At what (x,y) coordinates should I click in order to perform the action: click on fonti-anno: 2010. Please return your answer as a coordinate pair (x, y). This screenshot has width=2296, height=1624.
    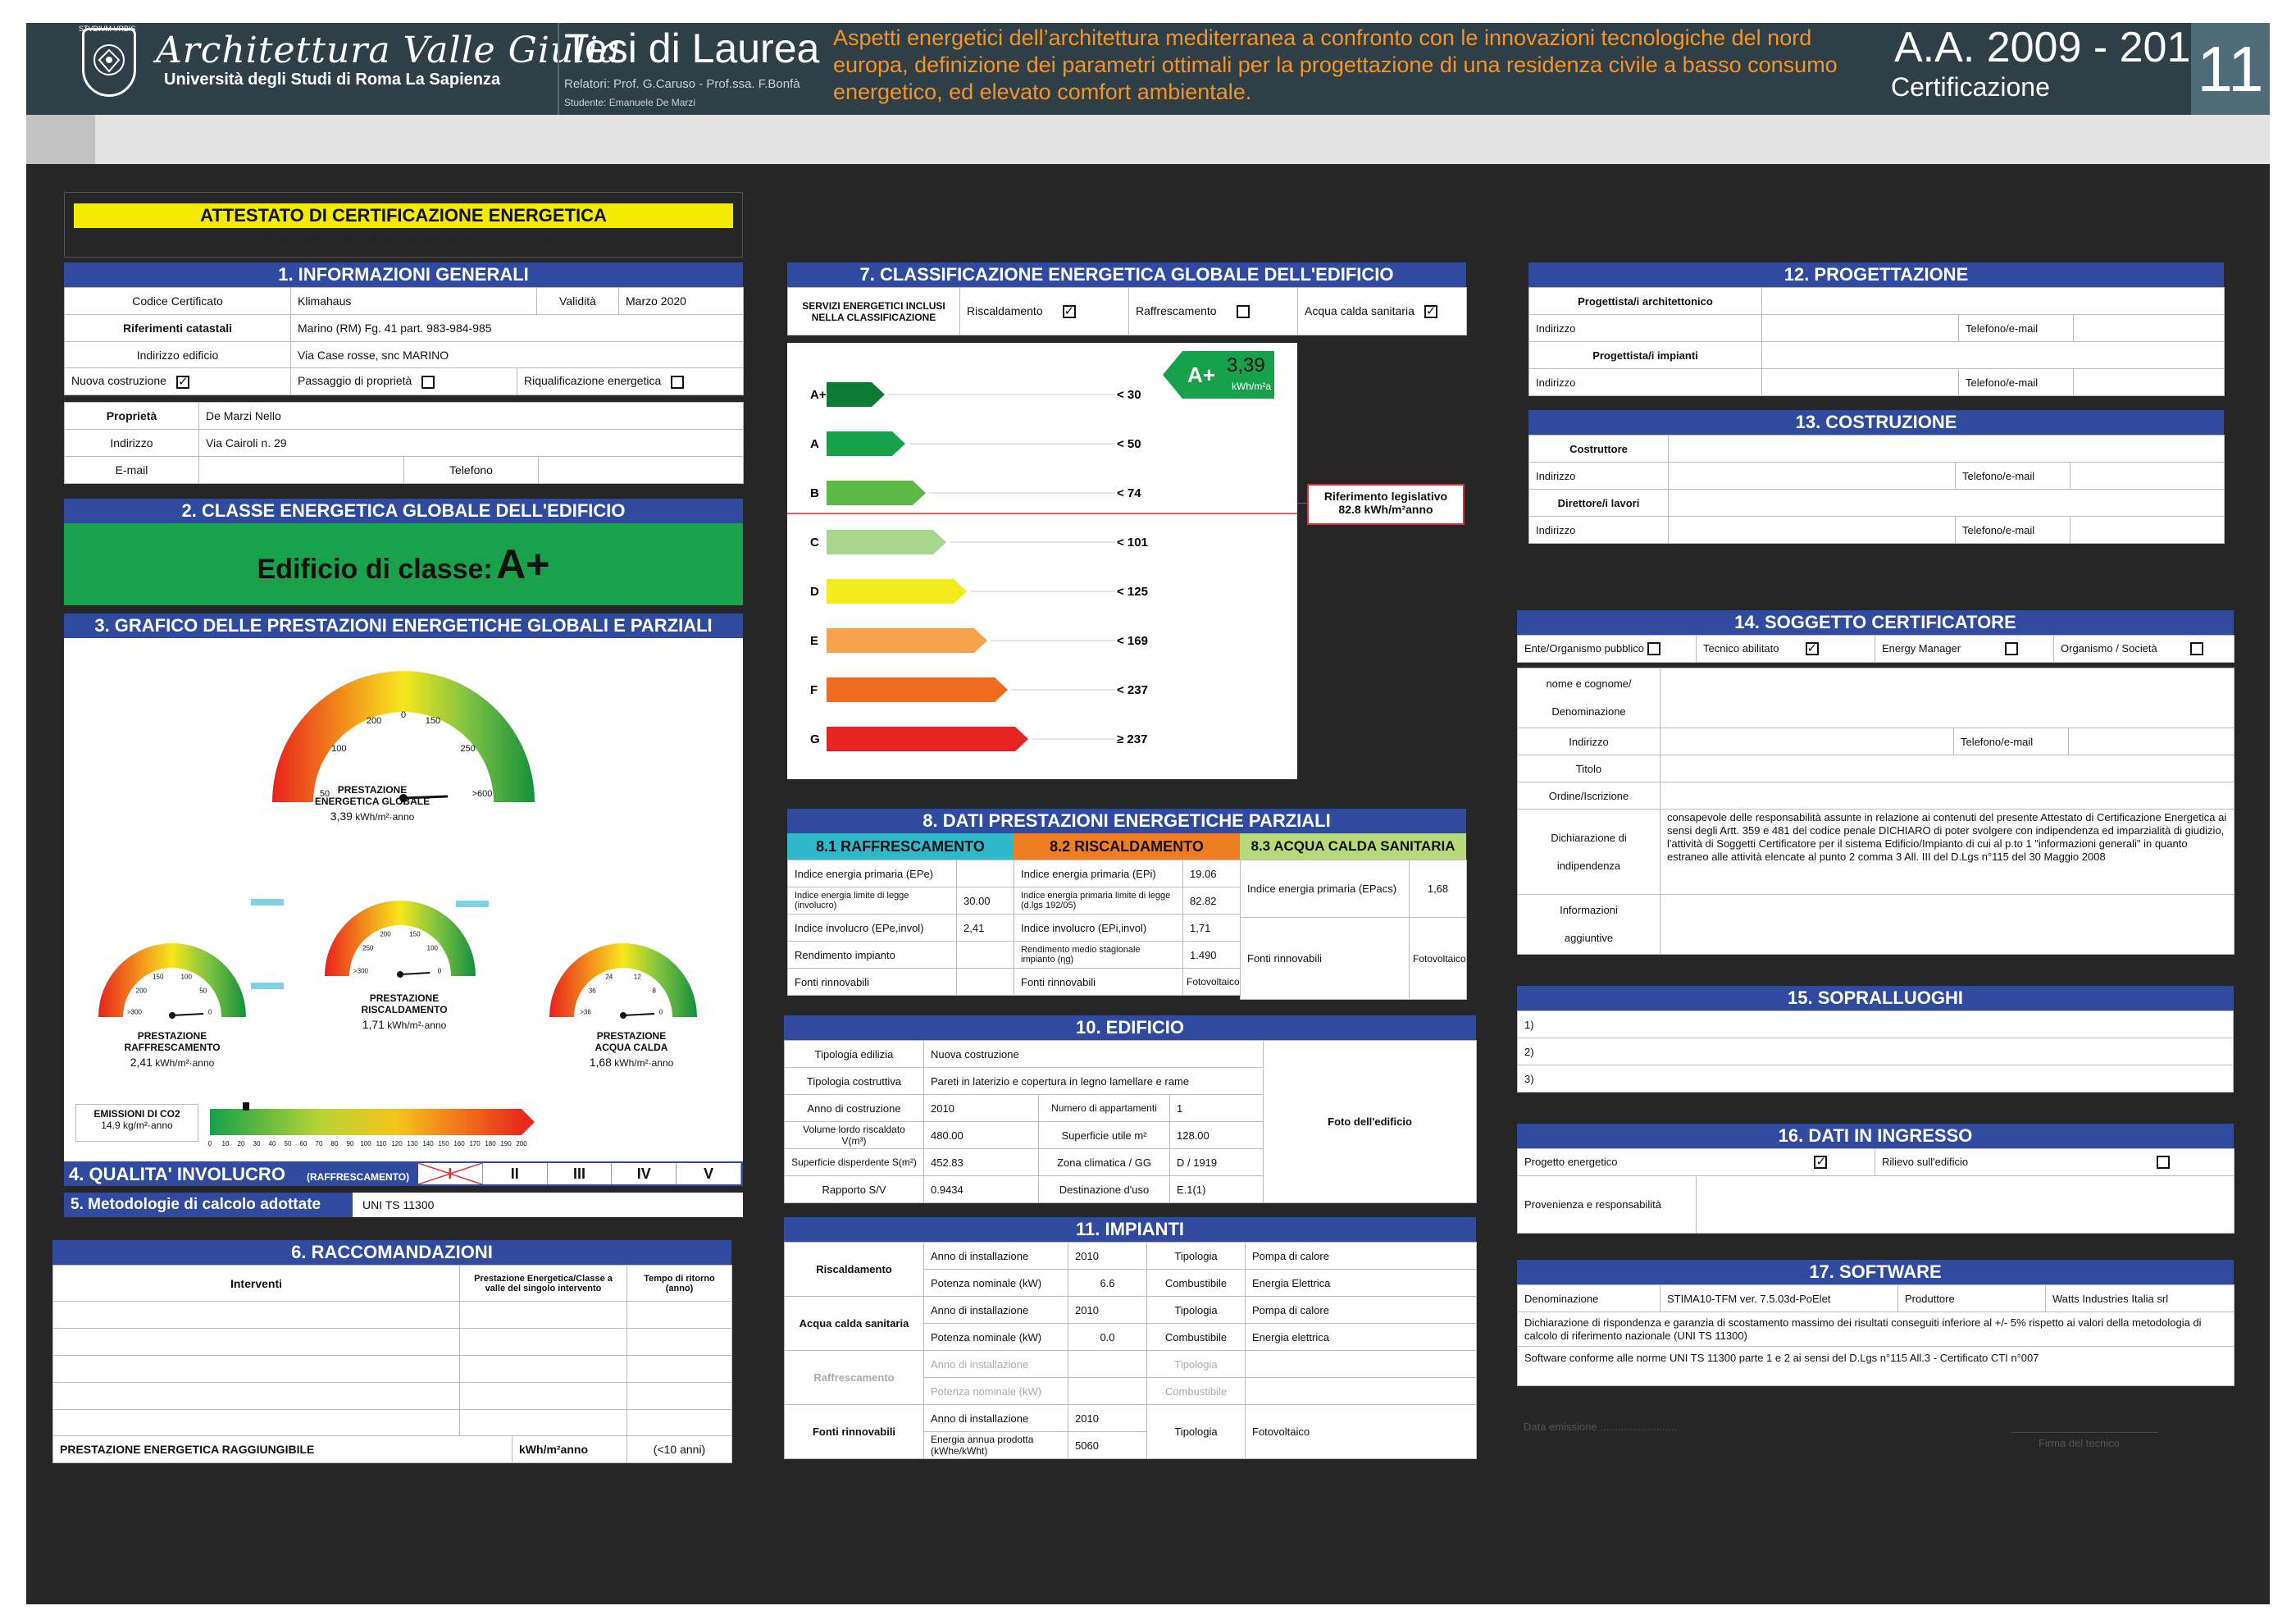
    Looking at the image, I should click on (1107, 1418).